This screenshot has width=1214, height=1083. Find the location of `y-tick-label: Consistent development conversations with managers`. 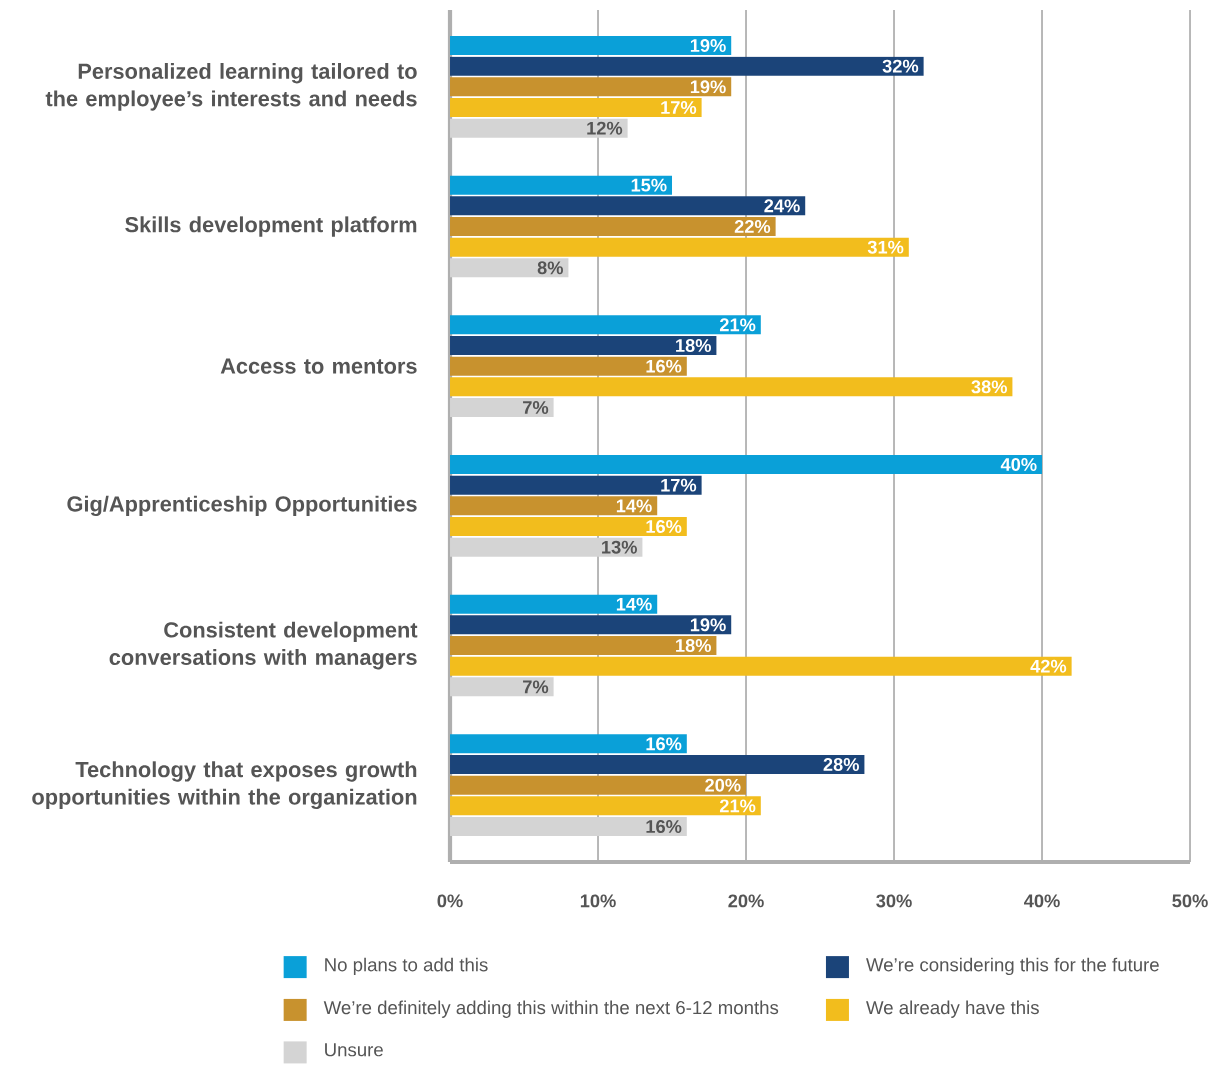

y-tick-label: Consistent development conversations with managers is located at coordinates (263, 645).